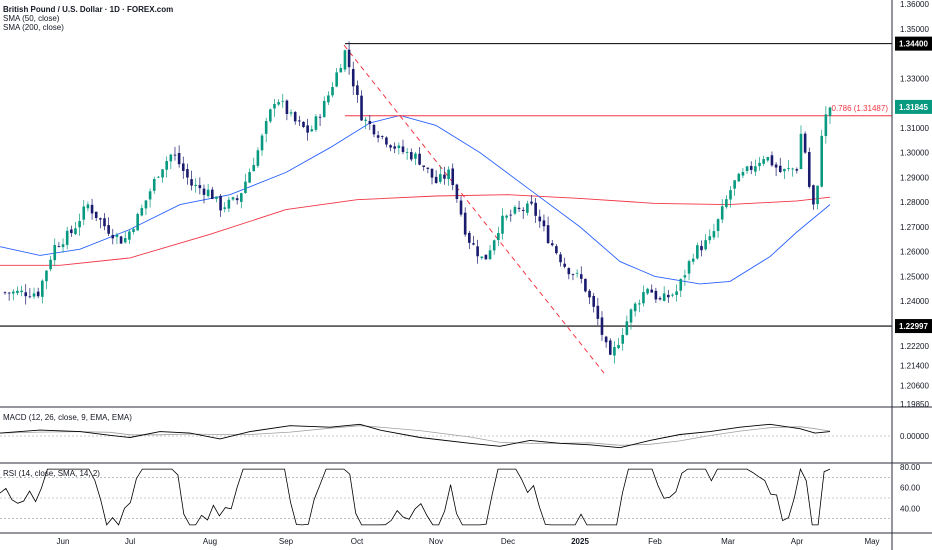 The width and height of the screenshot is (932, 550). What do you see at coordinates (508, 541) in the screenshot?
I see `time-tick-label: Dec` at bounding box center [508, 541].